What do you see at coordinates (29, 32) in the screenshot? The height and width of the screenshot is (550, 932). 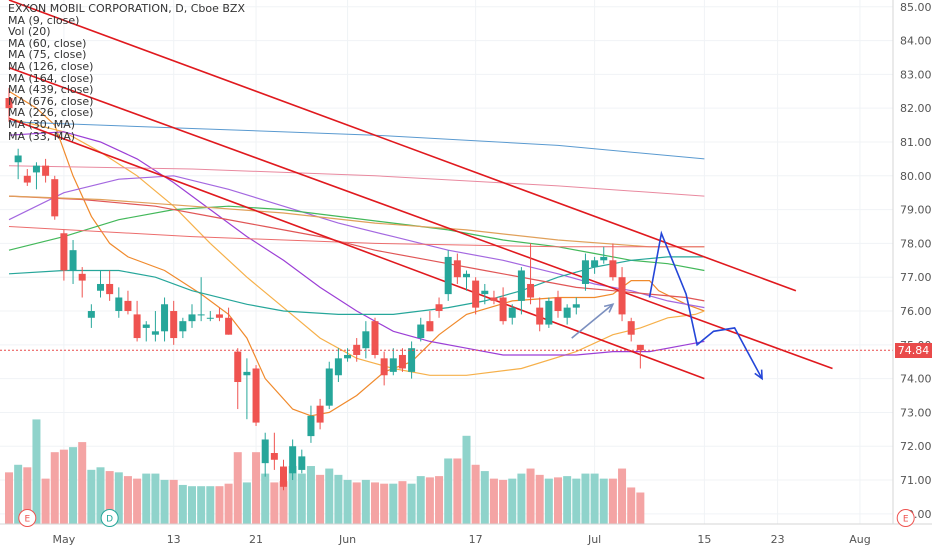 I see `legend-item: Vol (20)` at bounding box center [29, 32].